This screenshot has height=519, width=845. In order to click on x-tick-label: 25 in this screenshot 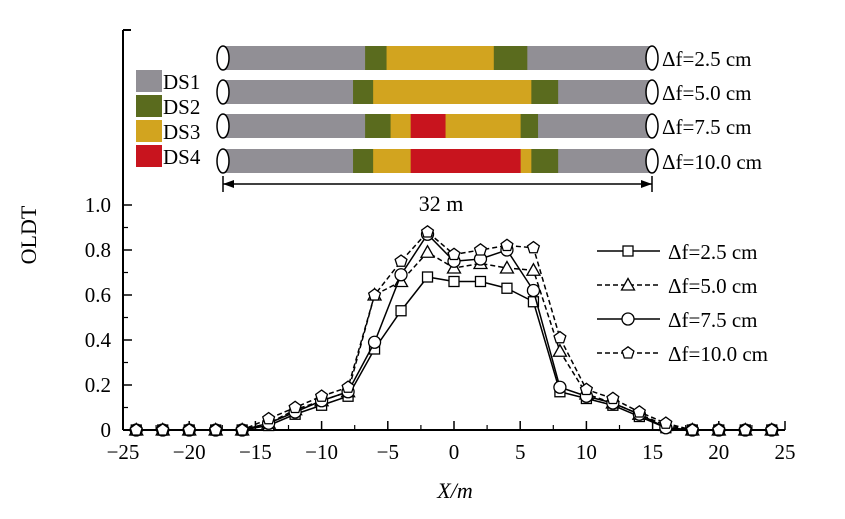, I will do `click(785, 452)`.